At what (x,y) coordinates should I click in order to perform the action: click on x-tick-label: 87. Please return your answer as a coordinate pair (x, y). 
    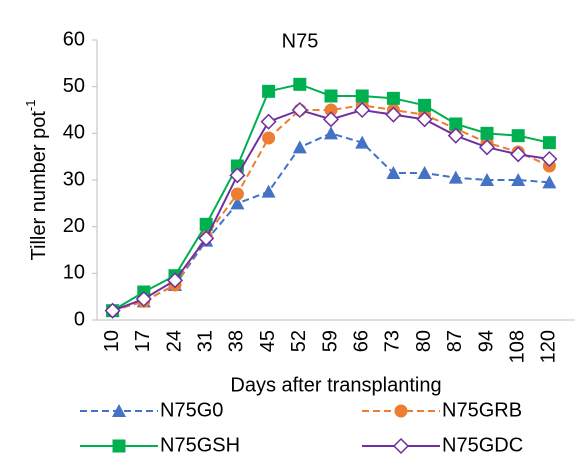
    Looking at the image, I should click on (455, 341).